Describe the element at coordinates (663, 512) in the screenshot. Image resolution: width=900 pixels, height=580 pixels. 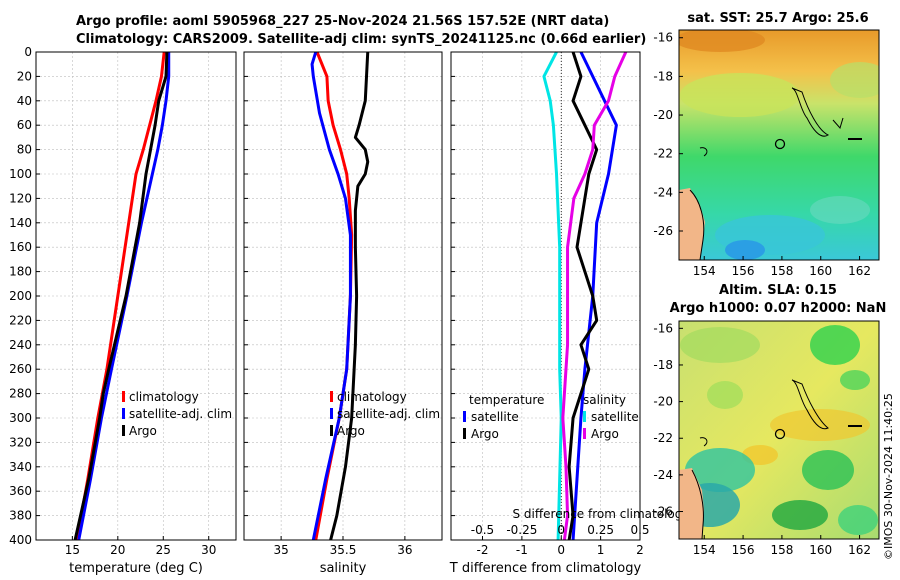
I see `map-y-tick-label: -26` at that location.